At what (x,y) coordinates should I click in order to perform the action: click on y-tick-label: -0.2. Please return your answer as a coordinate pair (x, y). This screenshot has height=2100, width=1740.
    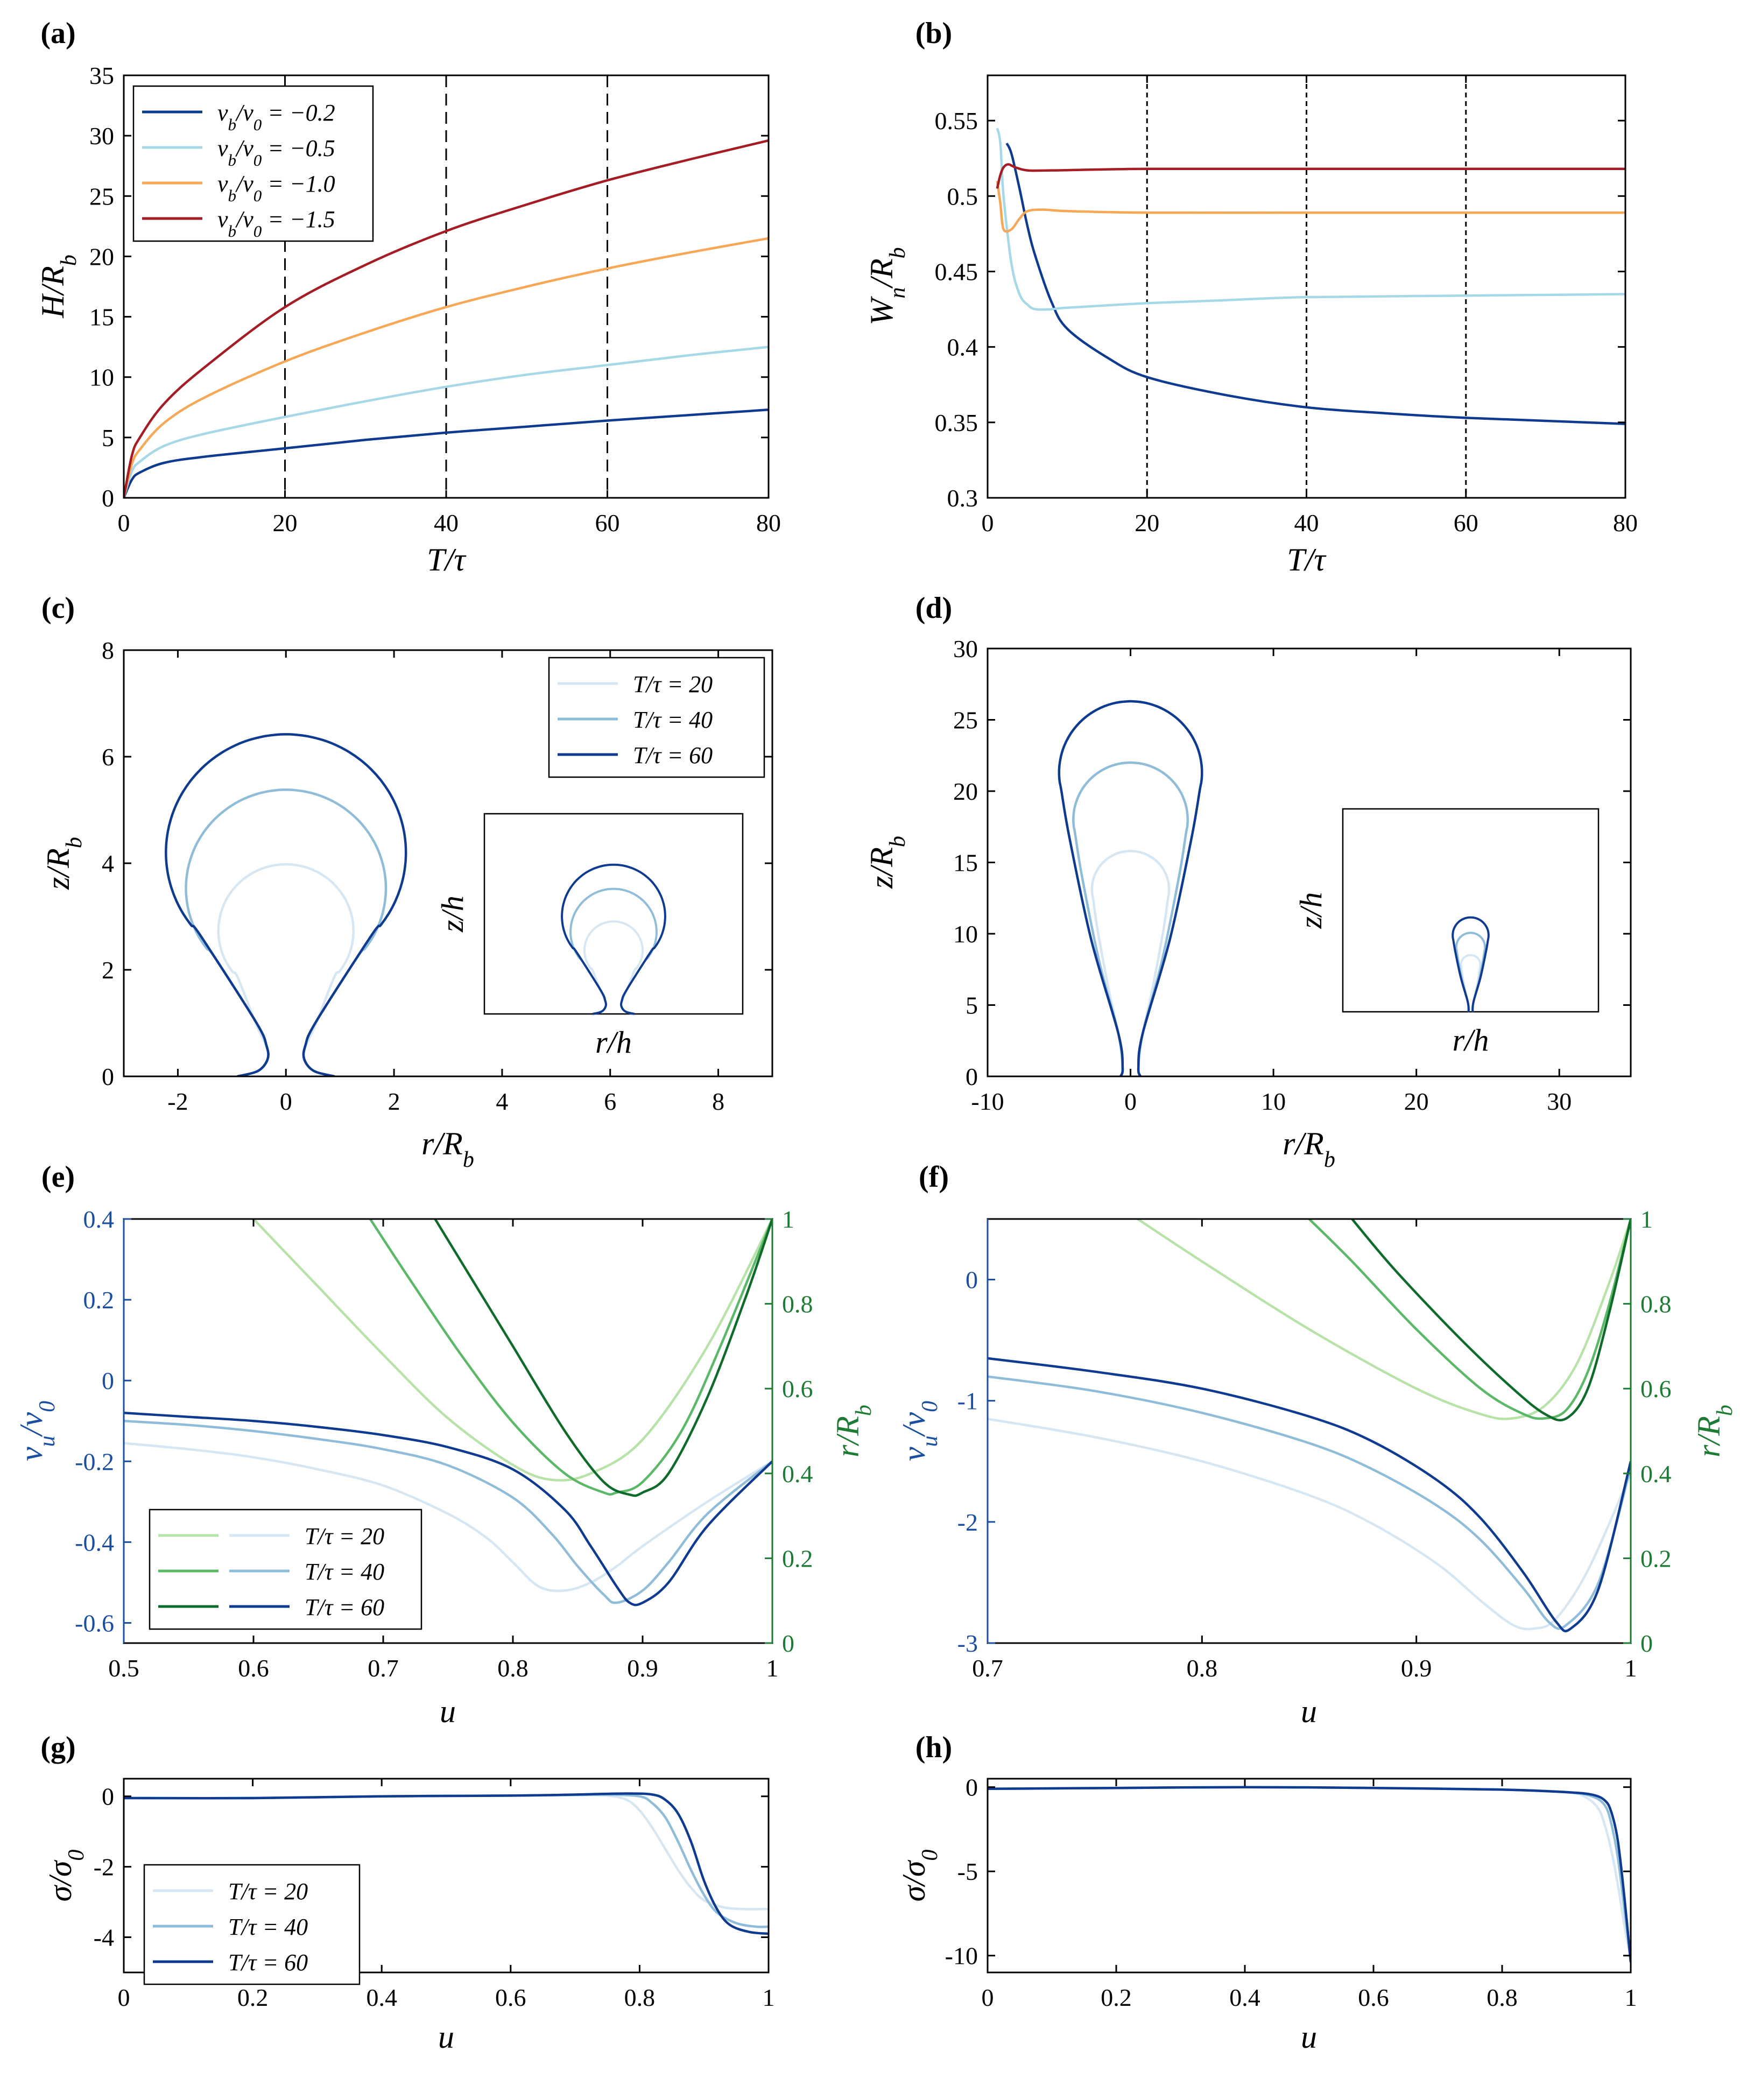
    Looking at the image, I should click on (95, 1461).